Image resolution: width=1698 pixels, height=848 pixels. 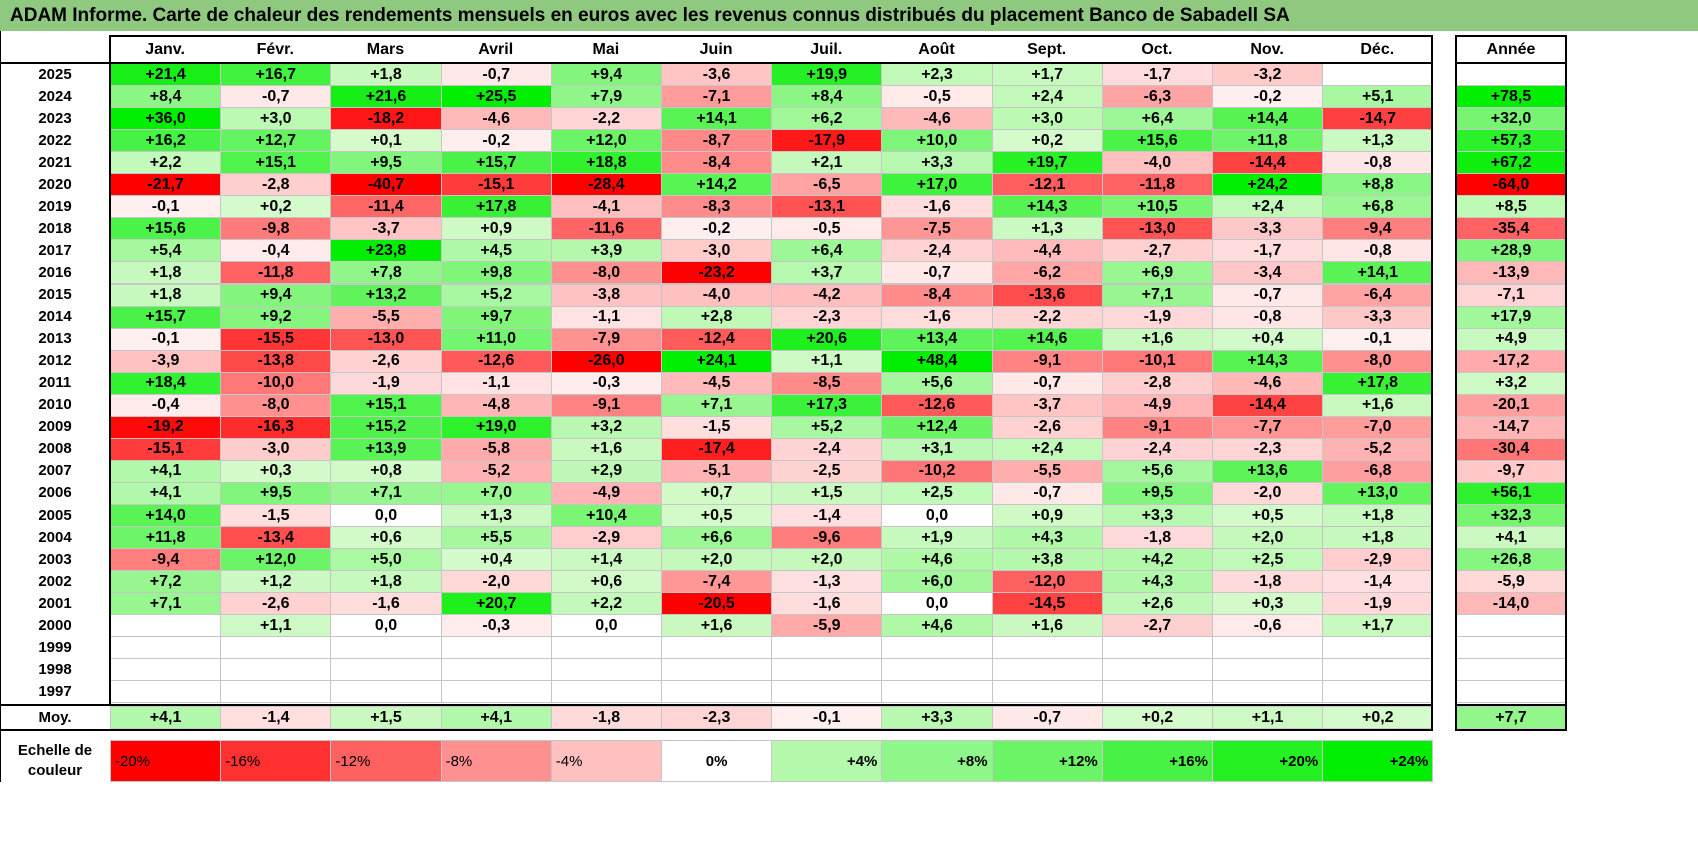 What do you see at coordinates (606, 185) in the screenshot?
I see `heatmap-cell: -28,4` at bounding box center [606, 185].